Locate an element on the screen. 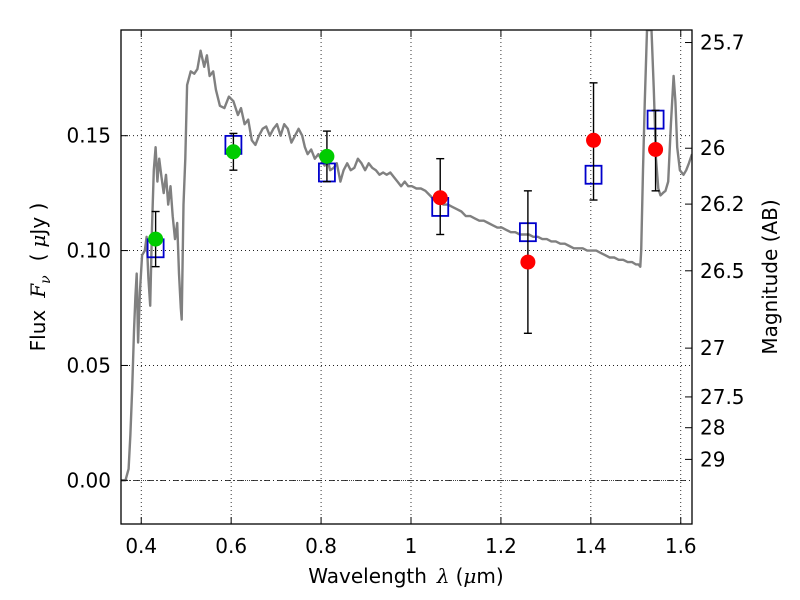 The image size is (800, 600). magnitude-tick-label: 27 is located at coordinates (712, 348).